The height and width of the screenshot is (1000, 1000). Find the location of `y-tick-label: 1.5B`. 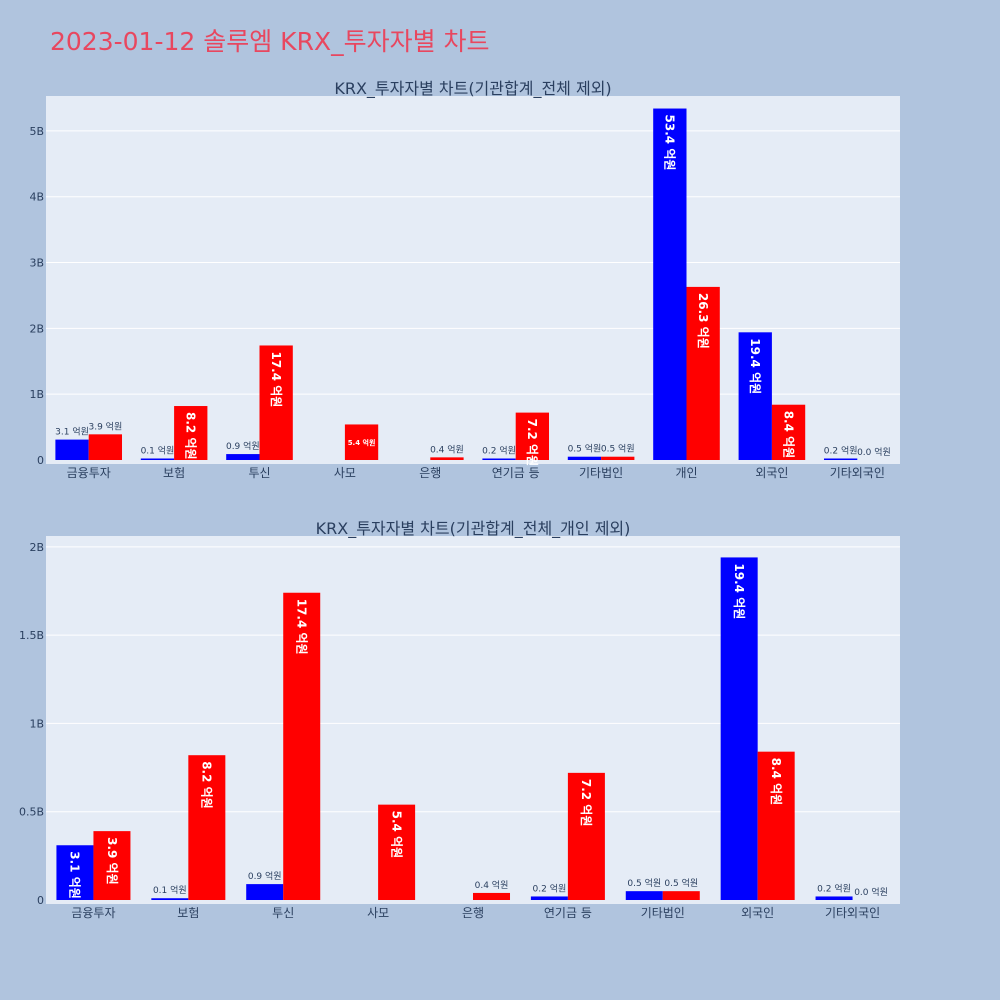

y-tick-label: 1.5B is located at coordinates (31, 635).